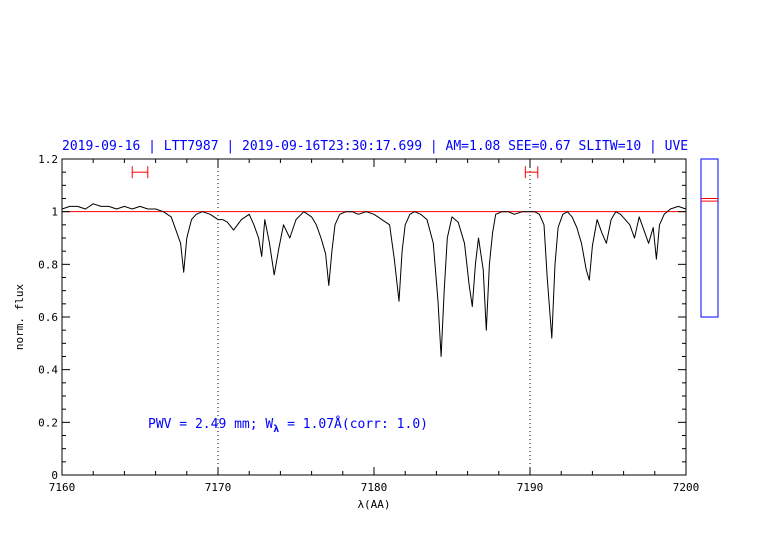 The height and width of the screenshot is (542, 782). Describe the element at coordinates (374, 487) in the screenshot. I see `x-tick-label: 7180` at that location.